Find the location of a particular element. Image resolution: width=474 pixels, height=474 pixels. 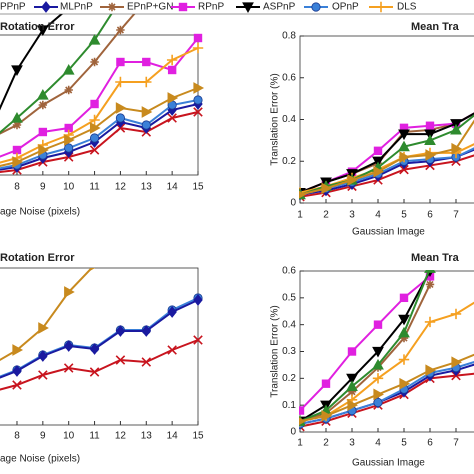

x-tick-label: 8 is located at coordinates (17, 187).